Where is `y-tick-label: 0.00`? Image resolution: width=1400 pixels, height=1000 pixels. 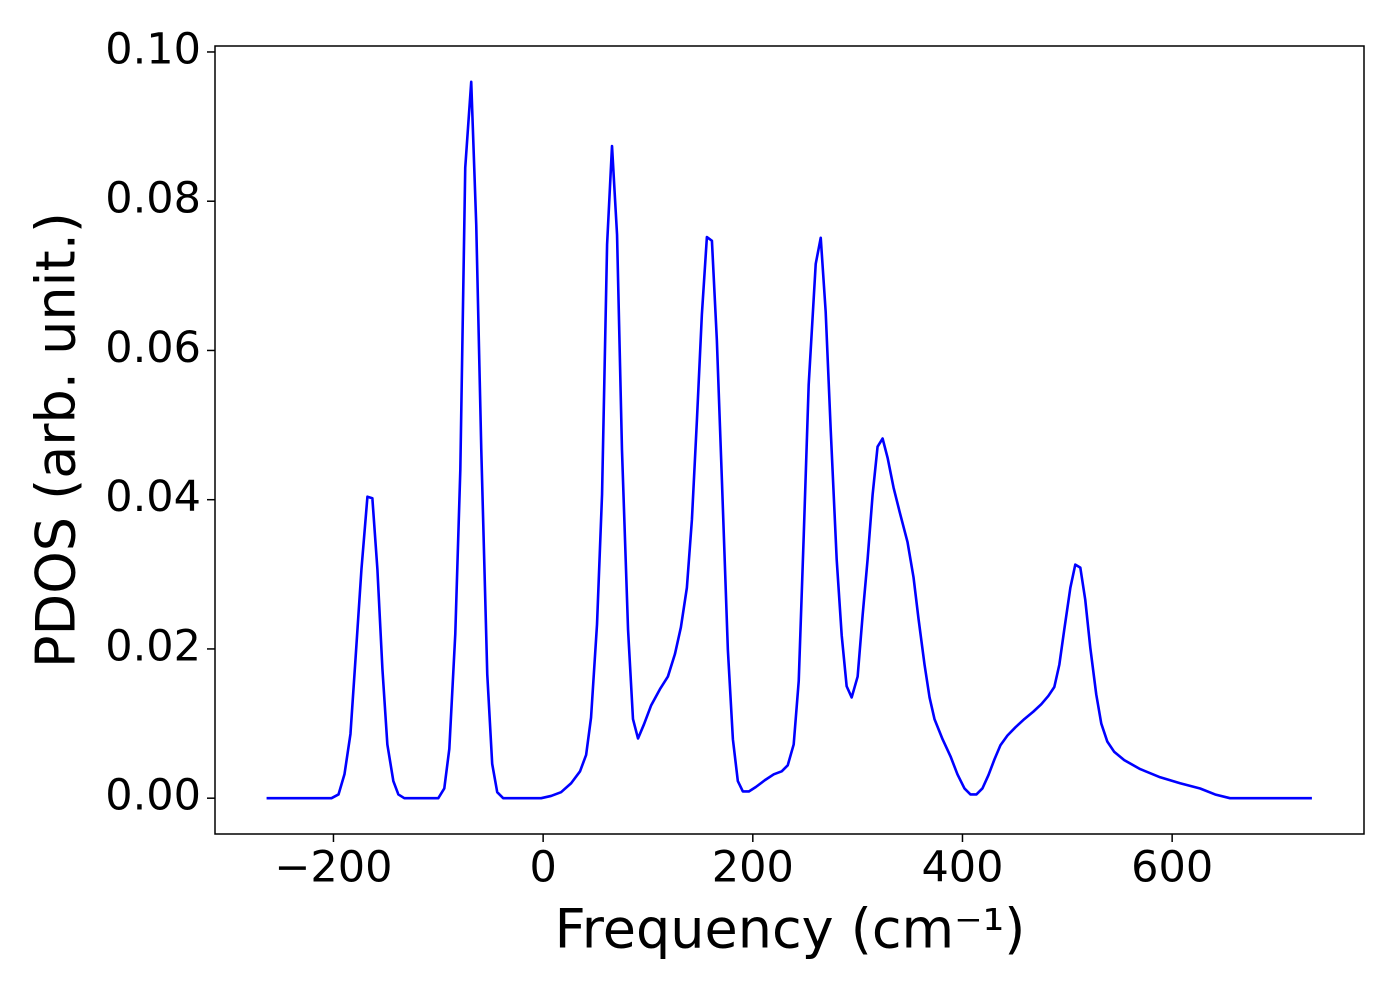
y-tick-label: 0.00 is located at coordinates (153, 796).